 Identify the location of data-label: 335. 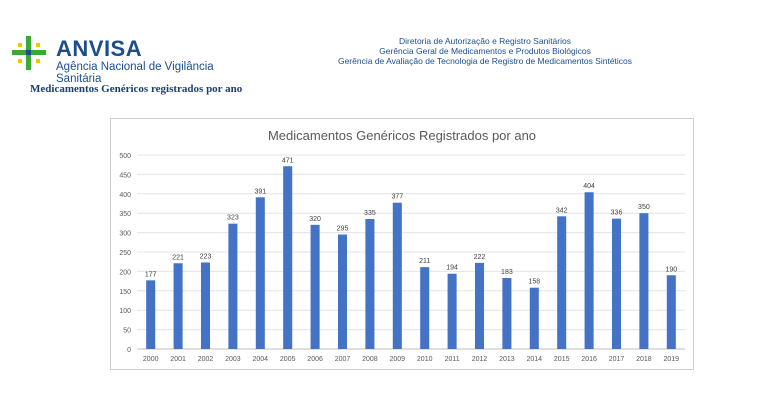
(370, 213).